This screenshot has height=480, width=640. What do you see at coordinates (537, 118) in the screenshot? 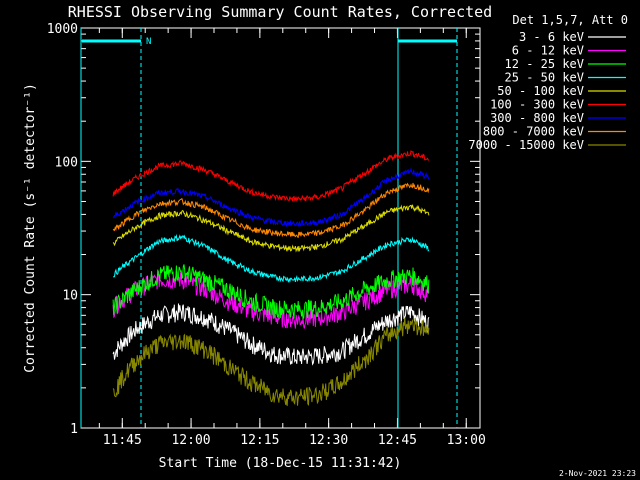
I see `legend-label-6: 300 - 800 keV` at bounding box center [537, 118].